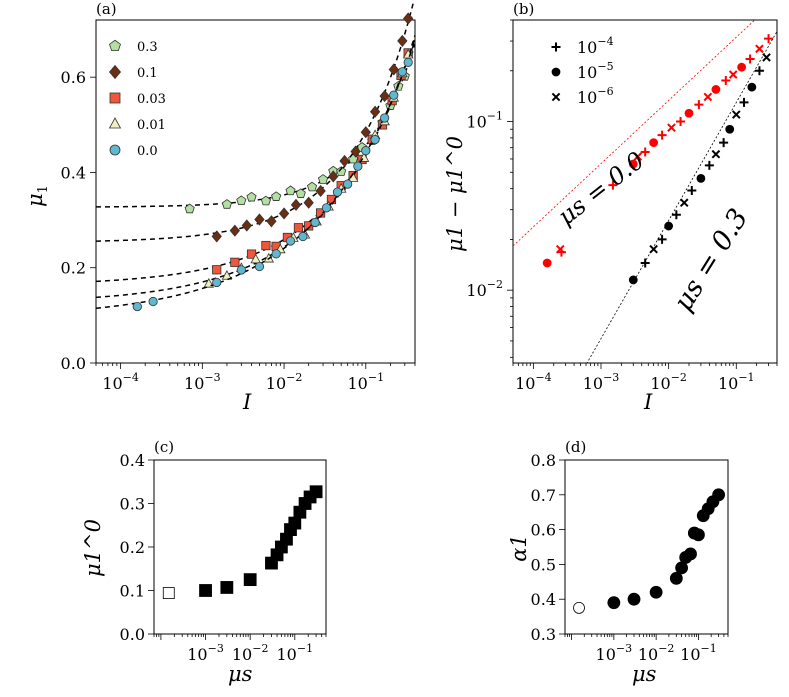  Describe the element at coordinates (660, 383) in the screenshot. I see `b-x-tick-label-2-base: 10` at that location.